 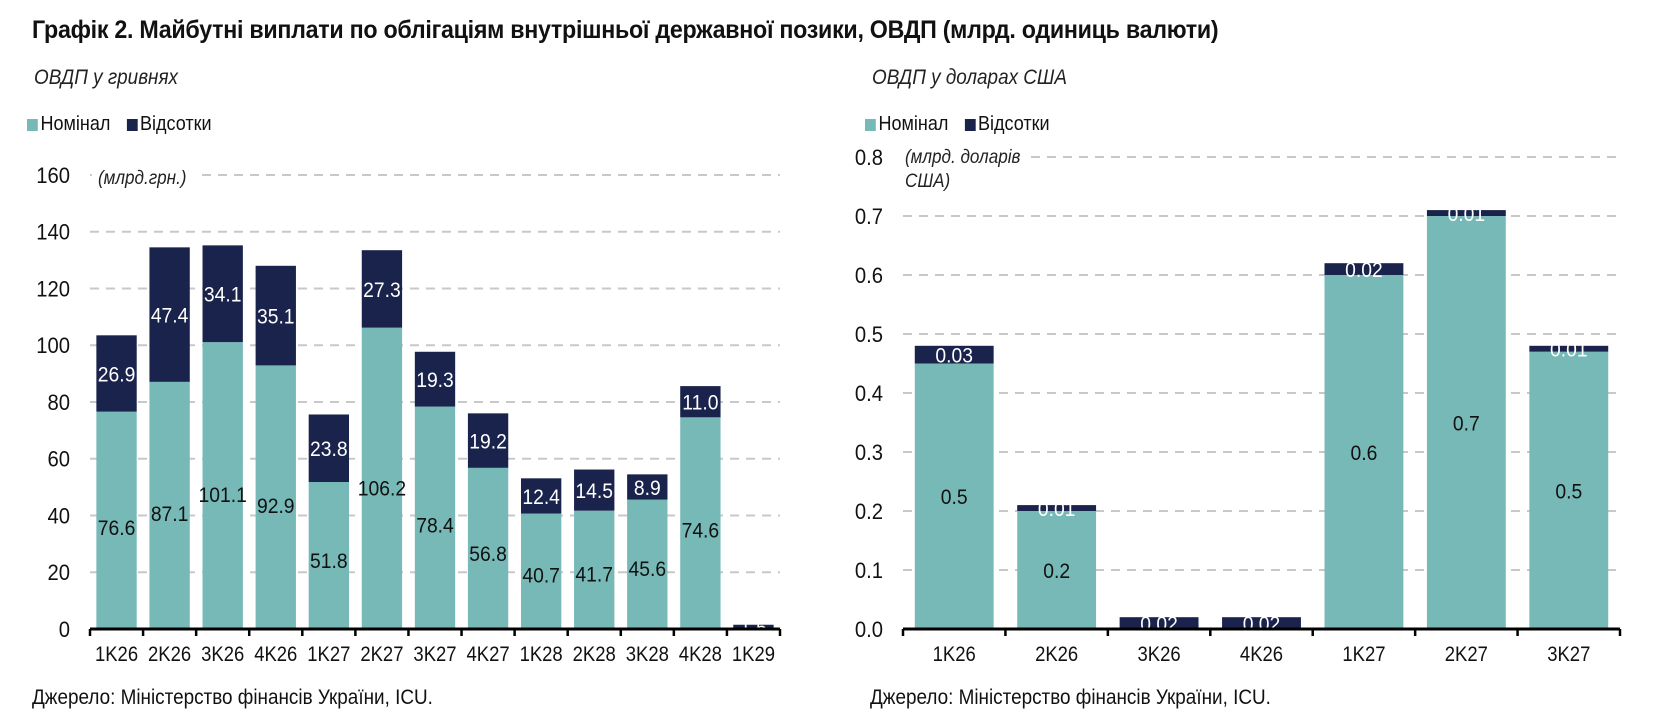 I want to click on left-chart-legend: Номінал Відсотки, so click(x=127, y=124).